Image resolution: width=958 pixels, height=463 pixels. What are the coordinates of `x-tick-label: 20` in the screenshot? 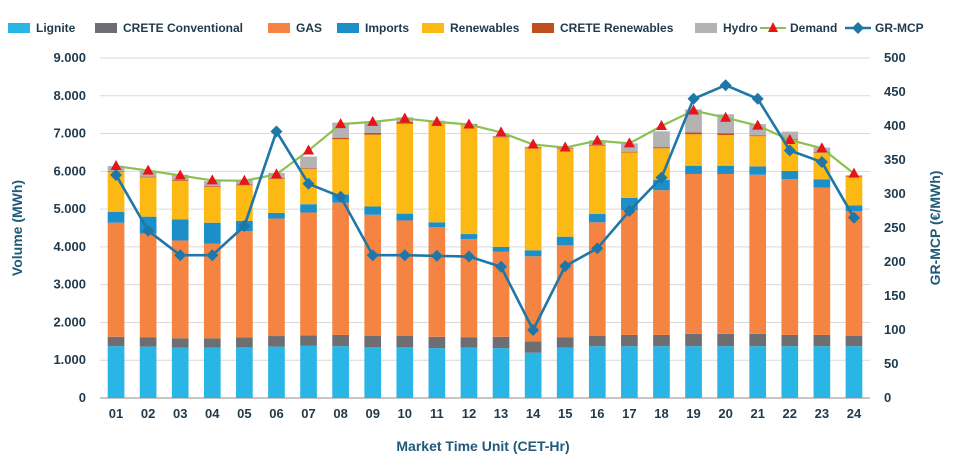 It's located at (725, 413).